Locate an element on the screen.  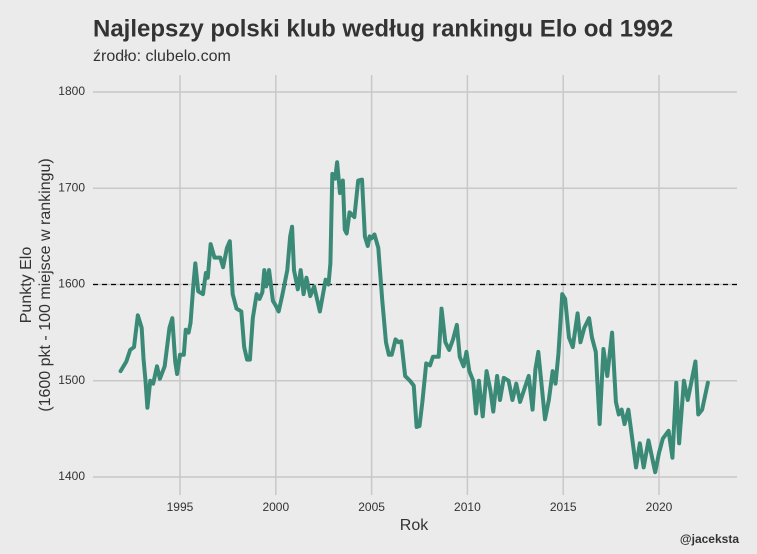
y-tick-label: 1800 is located at coordinates (71, 91).